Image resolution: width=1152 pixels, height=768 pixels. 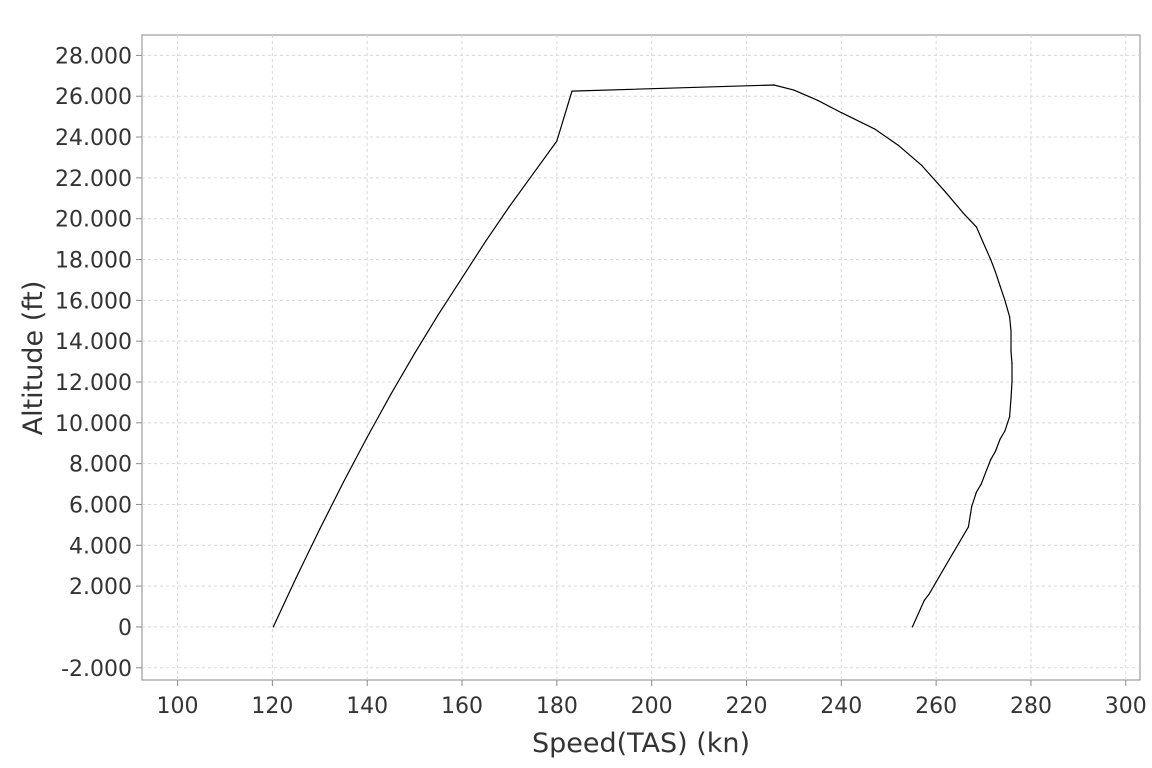 I want to click on y-tick-label: 20.000, so click(x=93, y=220).